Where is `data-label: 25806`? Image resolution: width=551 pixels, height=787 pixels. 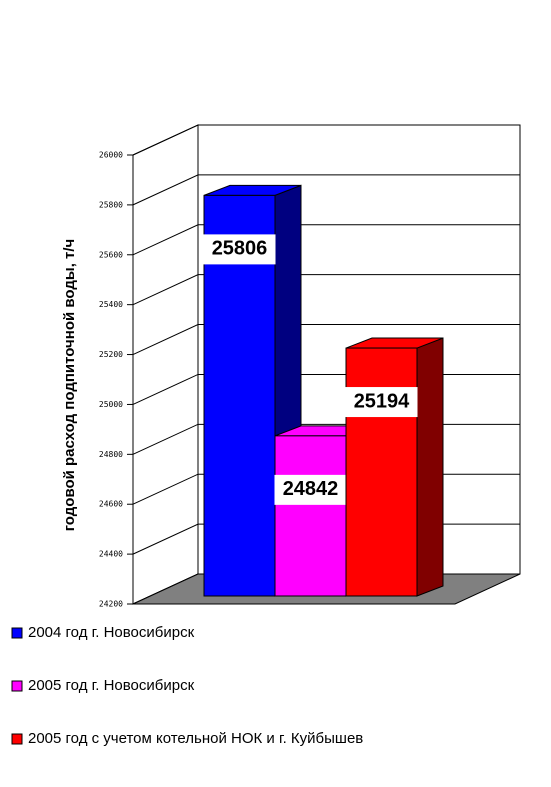
data-label: 25806 is located at coordinates (240, 249).